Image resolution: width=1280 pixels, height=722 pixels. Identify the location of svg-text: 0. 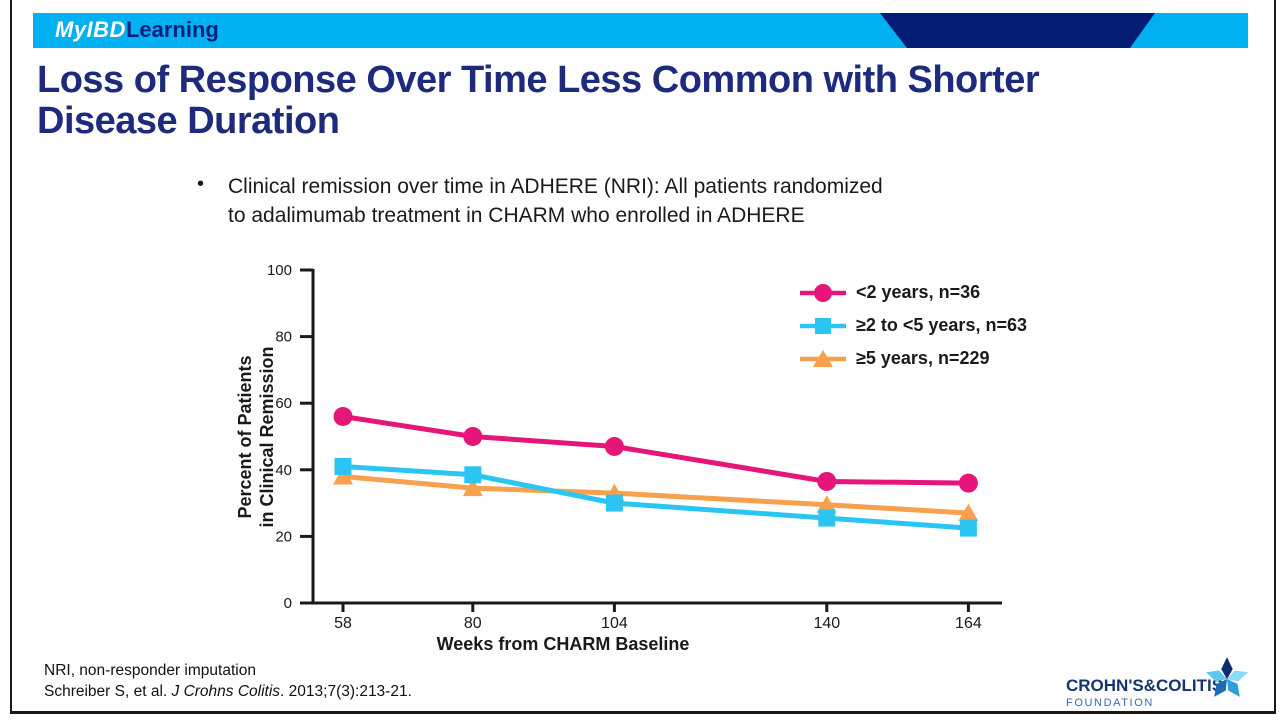
(288, 603).